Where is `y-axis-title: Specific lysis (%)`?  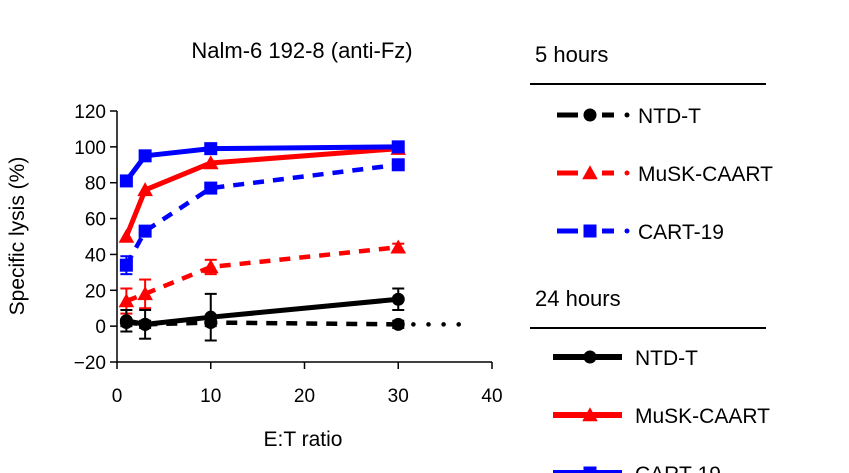 y-axis-title: Specific lysis (%) is located at coordinates (17, 236).